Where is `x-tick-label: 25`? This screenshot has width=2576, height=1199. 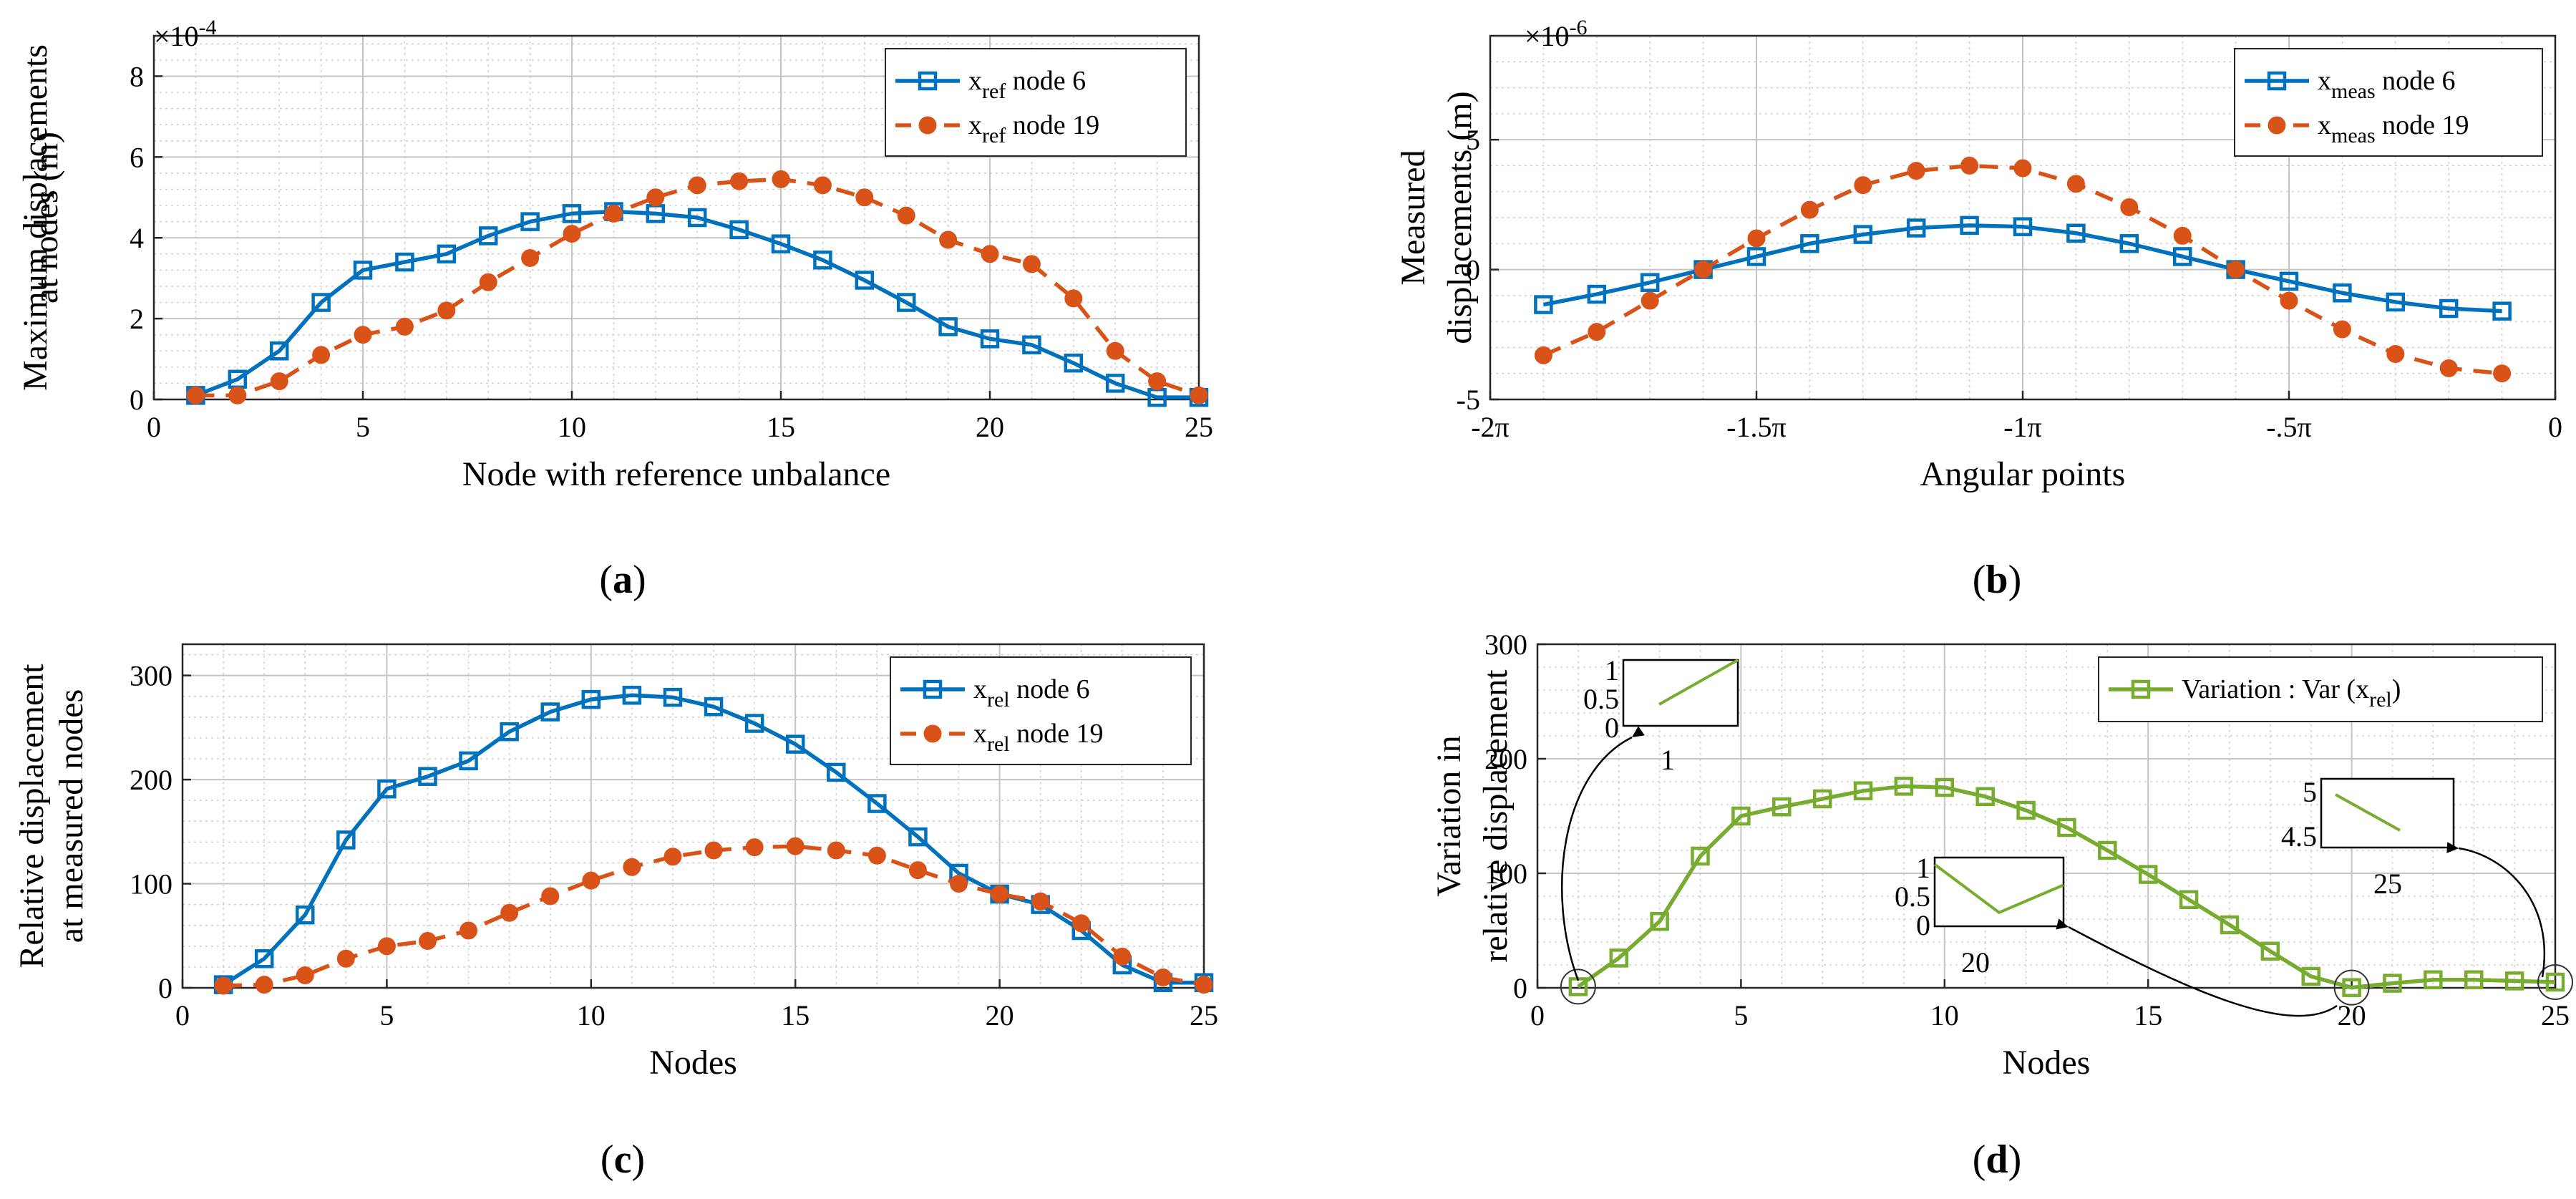
x-tick-label: 25 is located at coordinates (1204, 1015).